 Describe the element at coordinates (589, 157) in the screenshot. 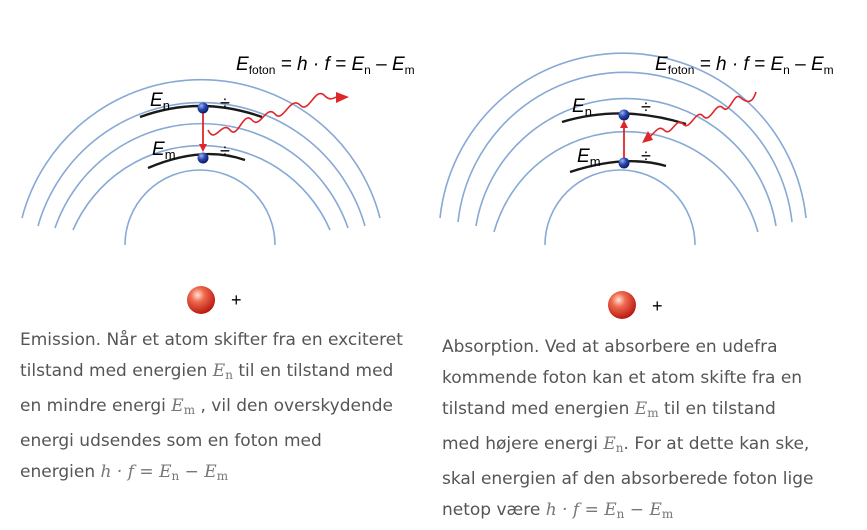

I see `absorption-level-lower-label: Em` at that location.